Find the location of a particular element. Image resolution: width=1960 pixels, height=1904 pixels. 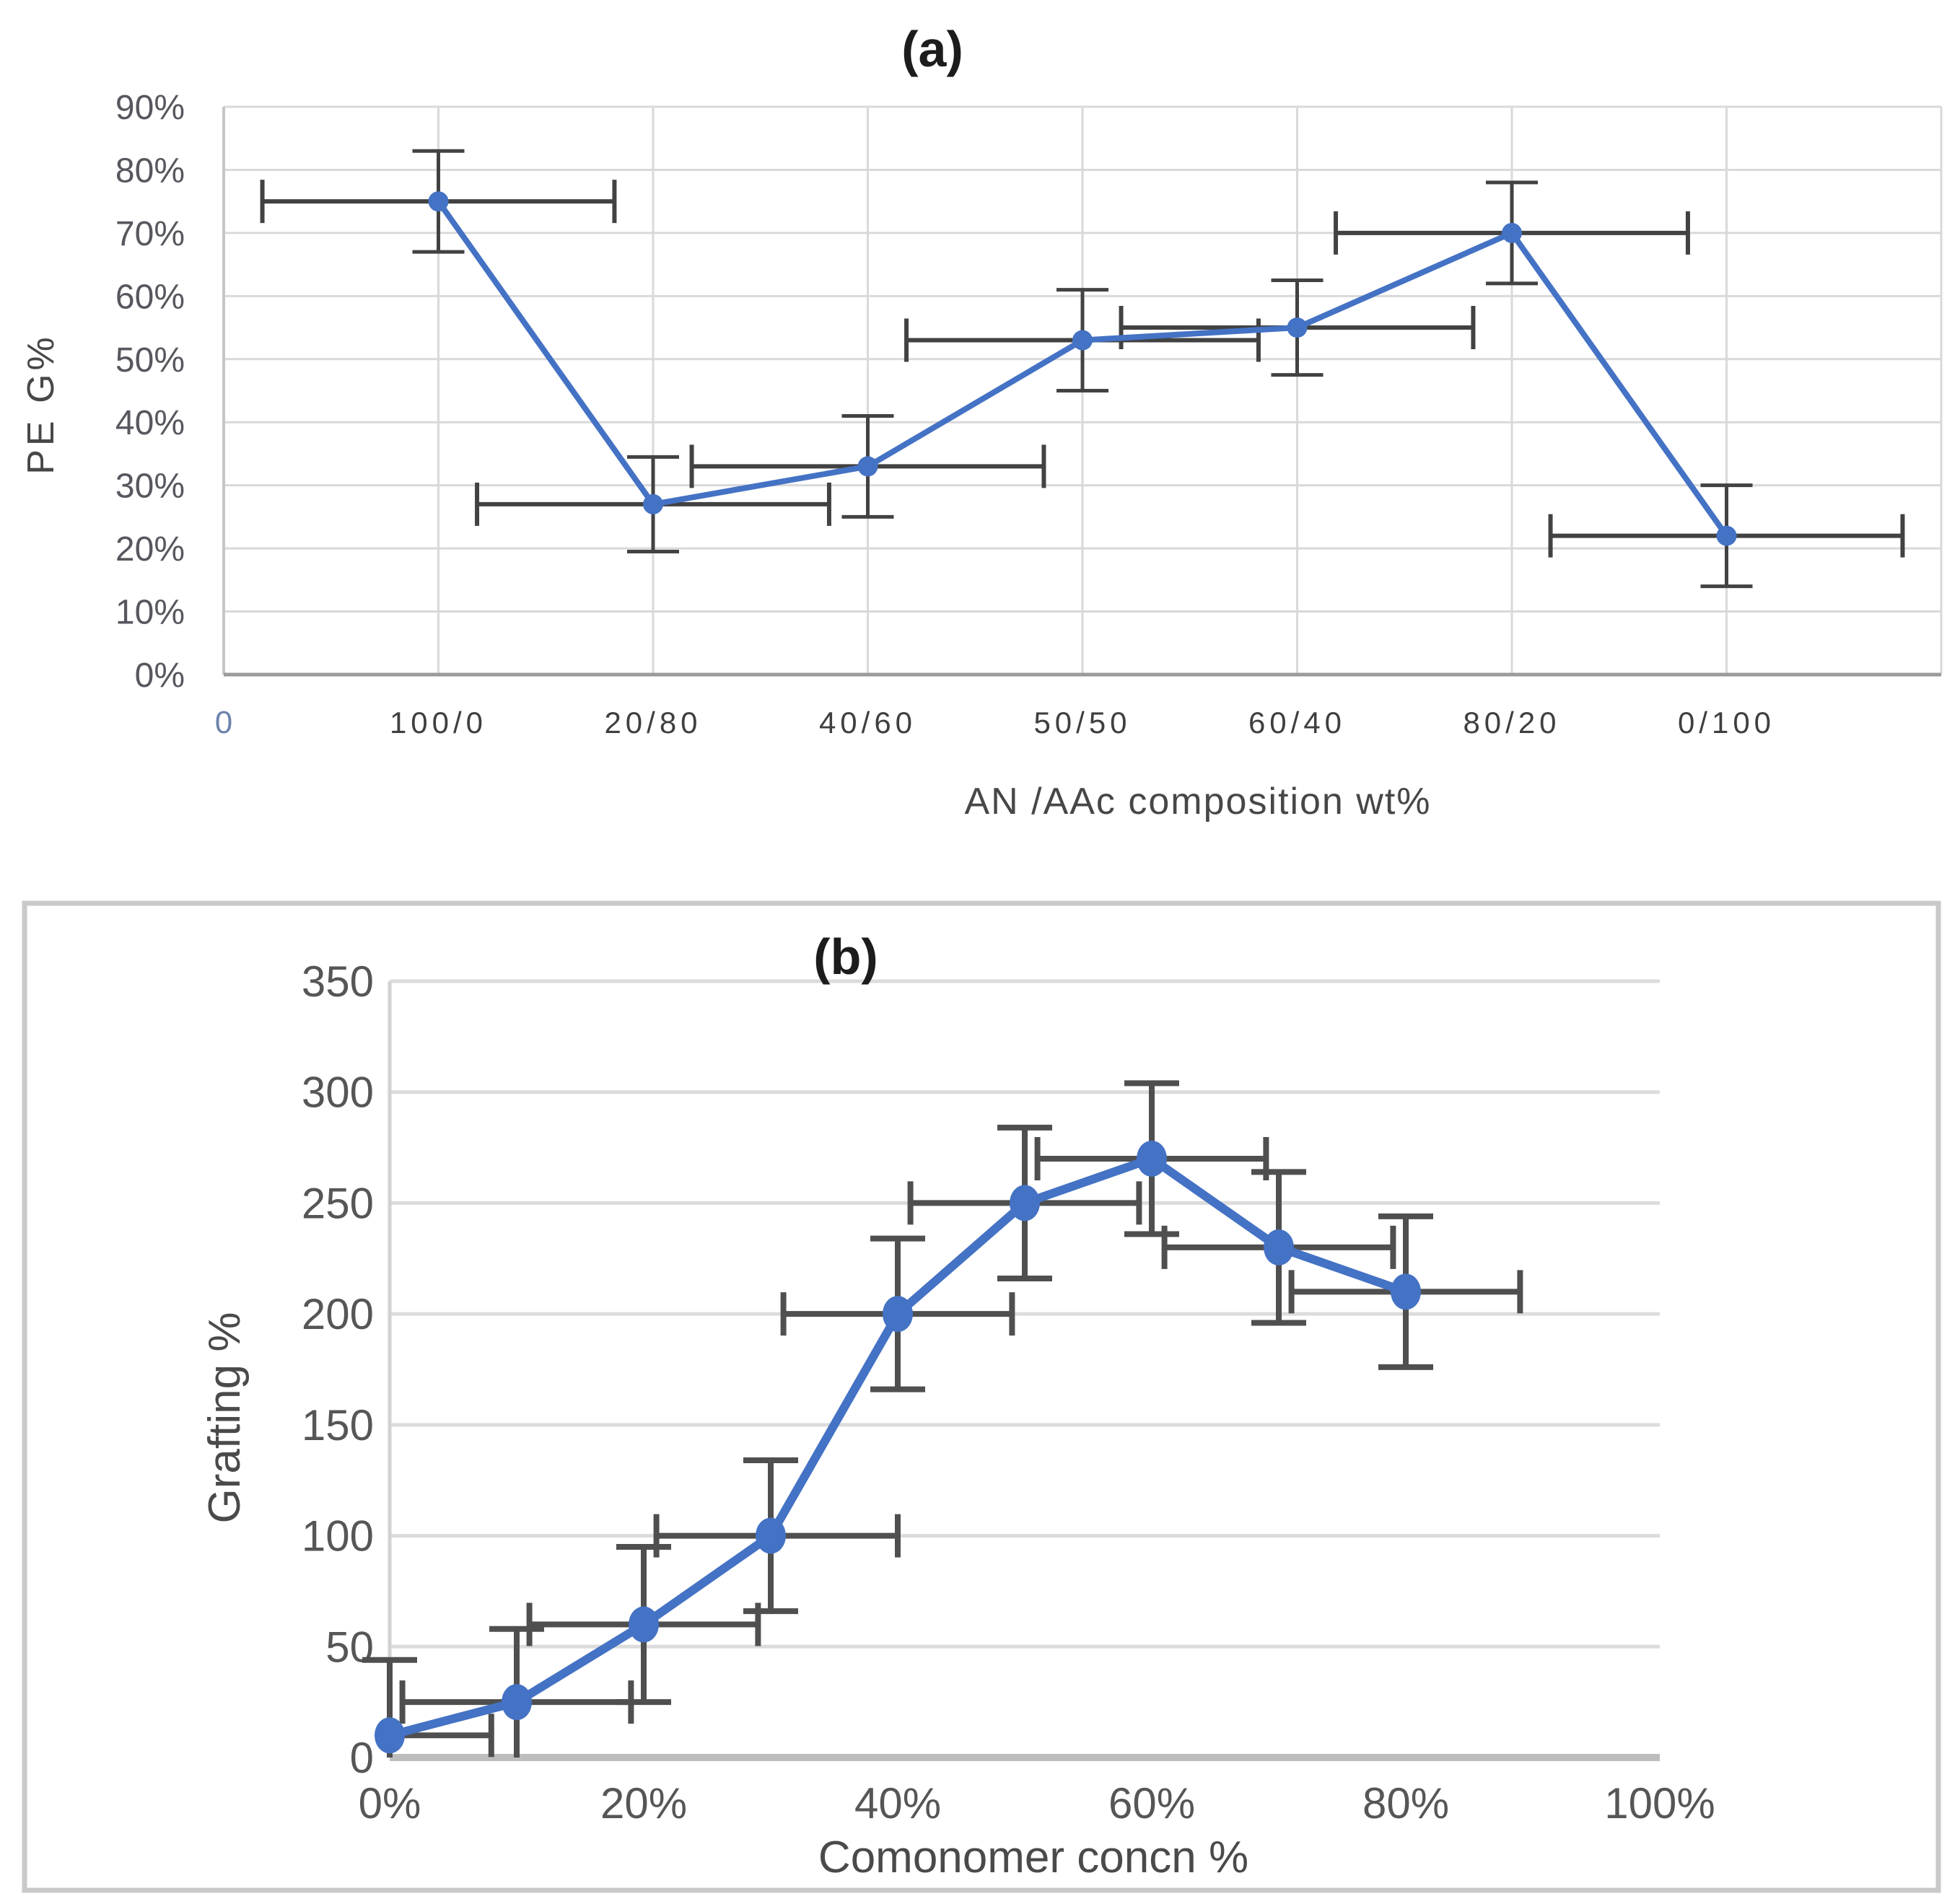

chart-b-x-axis-title: Comonomer concn % is located at coordinates (1033, 1857).